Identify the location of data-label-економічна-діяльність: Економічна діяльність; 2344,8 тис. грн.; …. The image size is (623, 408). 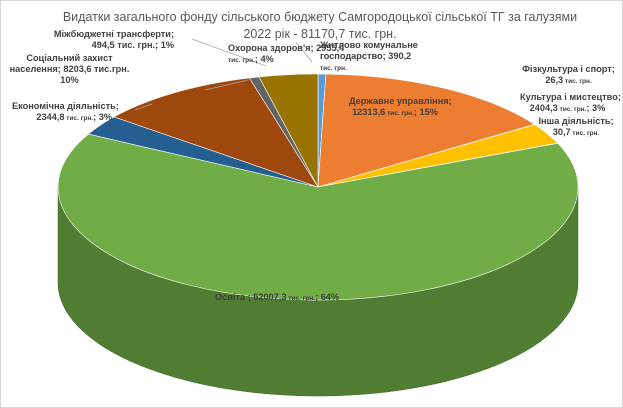
(65, 111).